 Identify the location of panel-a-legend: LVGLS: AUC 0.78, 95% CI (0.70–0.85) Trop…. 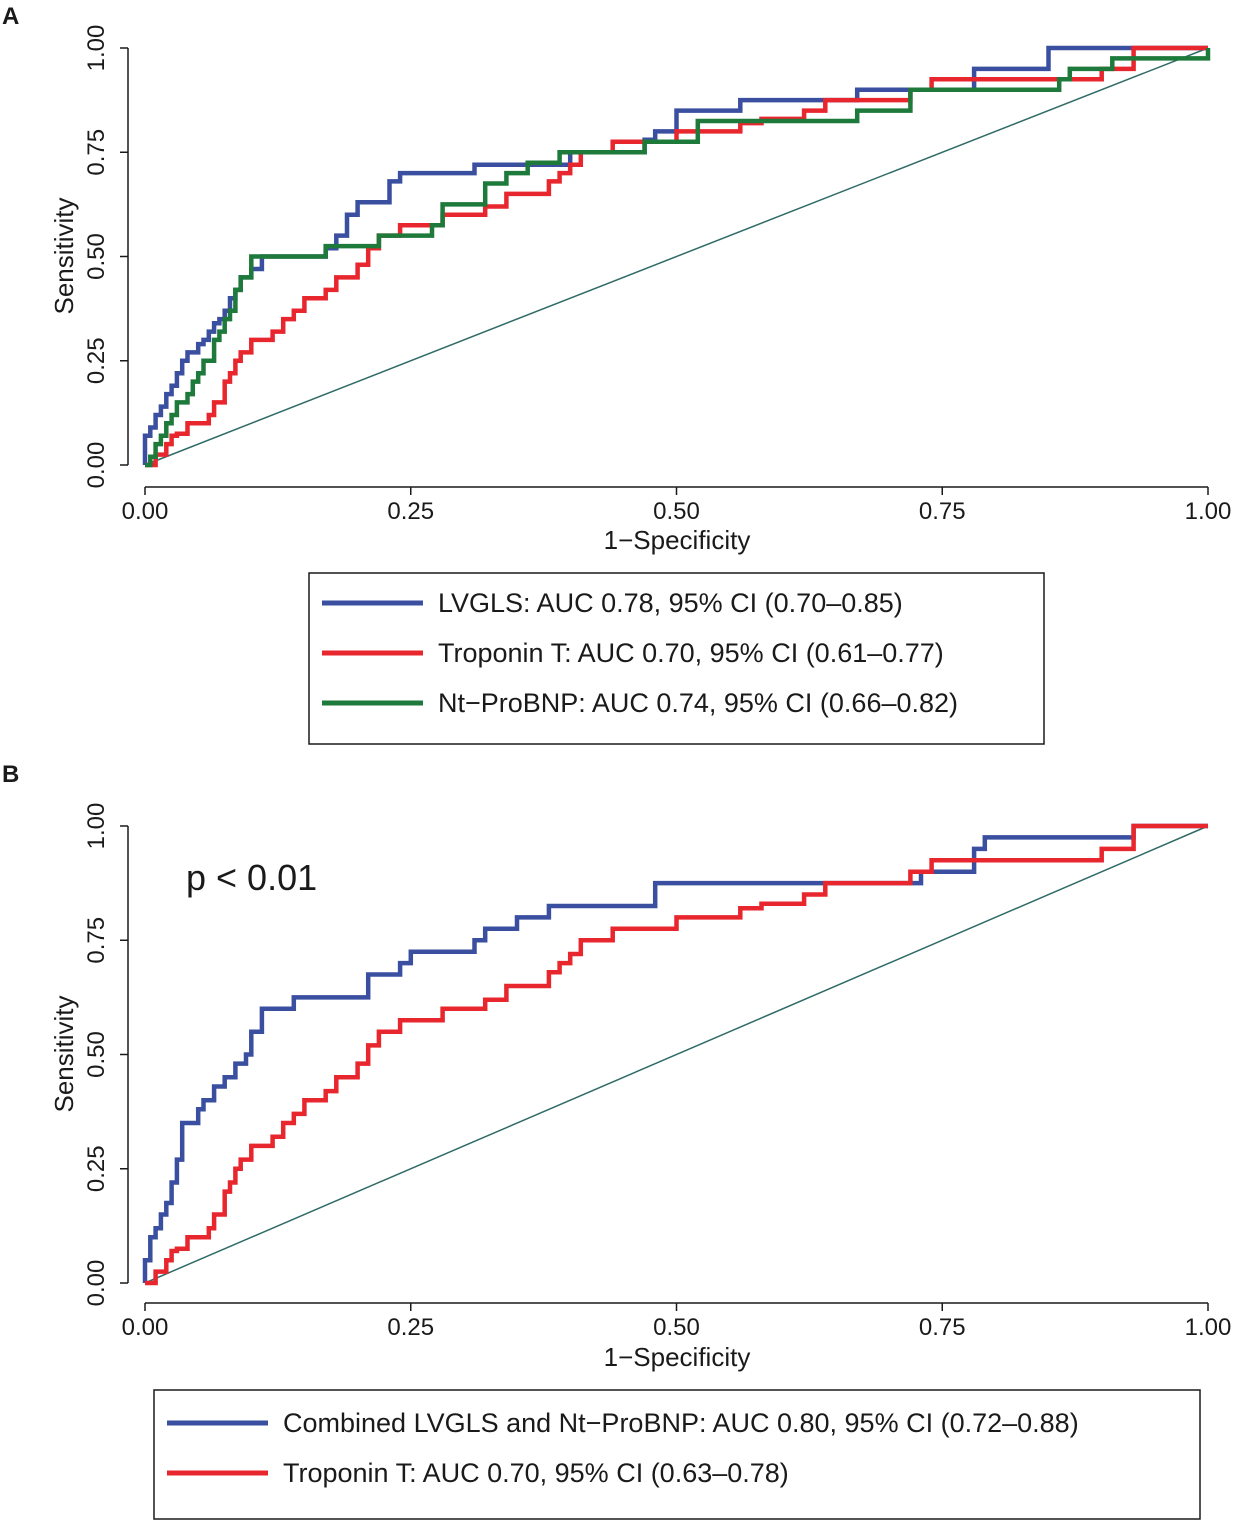
(676, 658).